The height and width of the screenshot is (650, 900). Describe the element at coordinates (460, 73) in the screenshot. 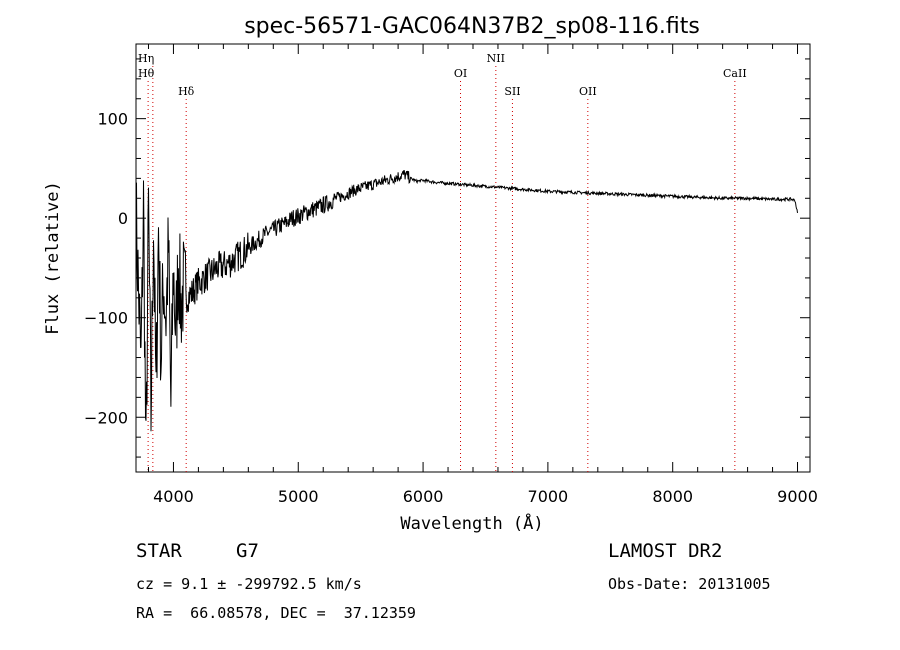

I see `spectral-line-label: OI` at that location.